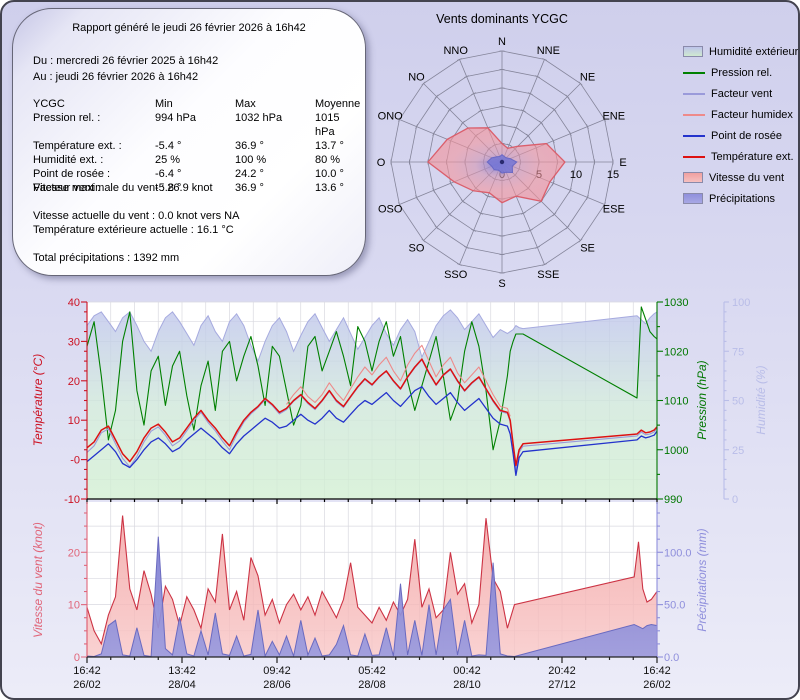 The image size is (800, 700). Describe the element at coordinates (49, 104) in the screenshot. I see `stats-cell: YCGC` at that location.